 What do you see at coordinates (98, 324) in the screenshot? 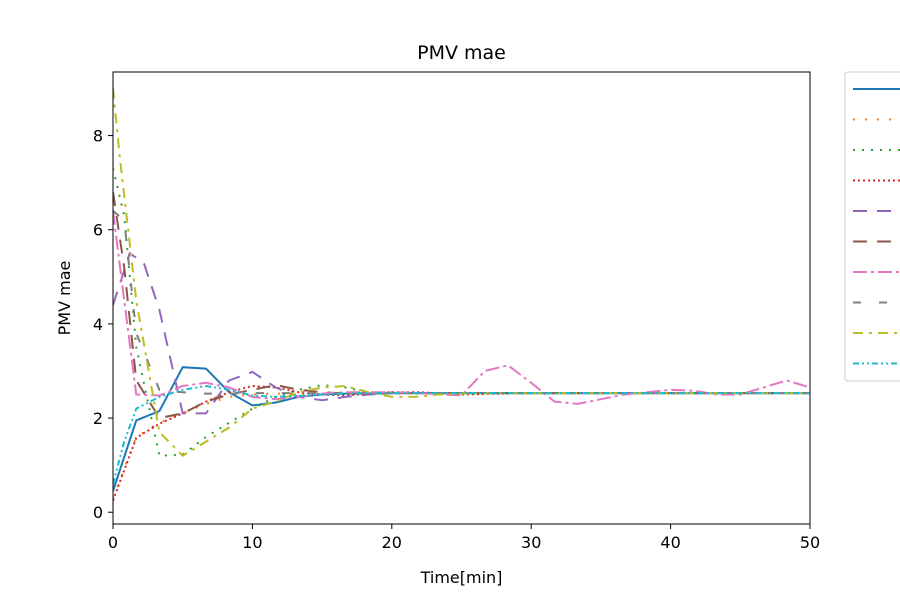
I see `y-tick-label: 4` at bounding box center [98, 324].